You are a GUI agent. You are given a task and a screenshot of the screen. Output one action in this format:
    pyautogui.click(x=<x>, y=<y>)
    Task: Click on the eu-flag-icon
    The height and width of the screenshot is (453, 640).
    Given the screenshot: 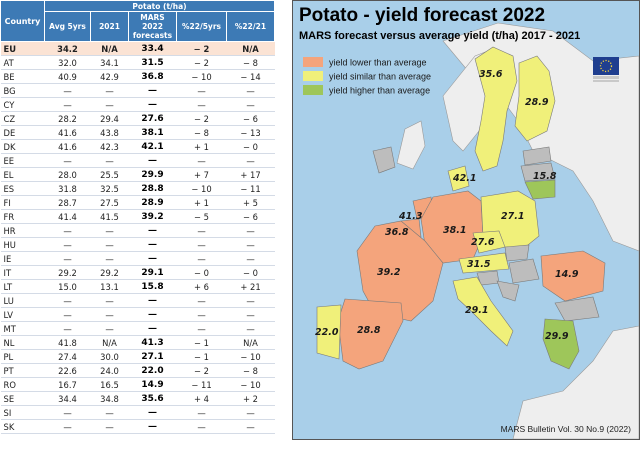 What is the action you would take?
    pyautogui.click(x=606, y=69)
    